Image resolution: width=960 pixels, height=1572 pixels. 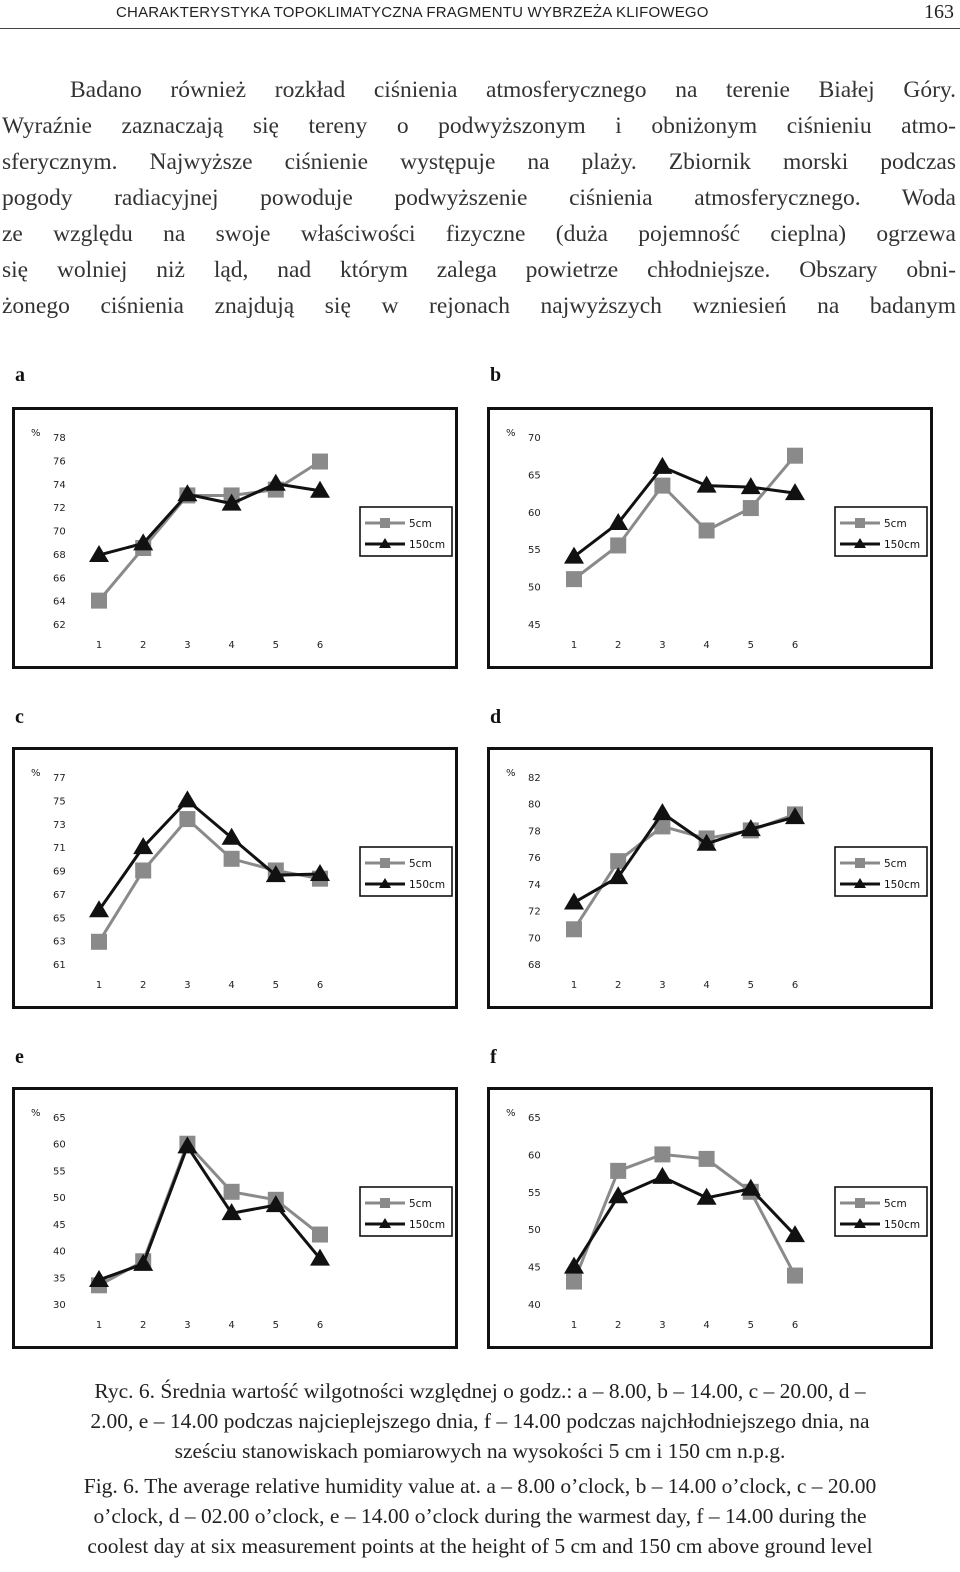 I want to click on y-tick-label: 82, so click(x=534, y=778).